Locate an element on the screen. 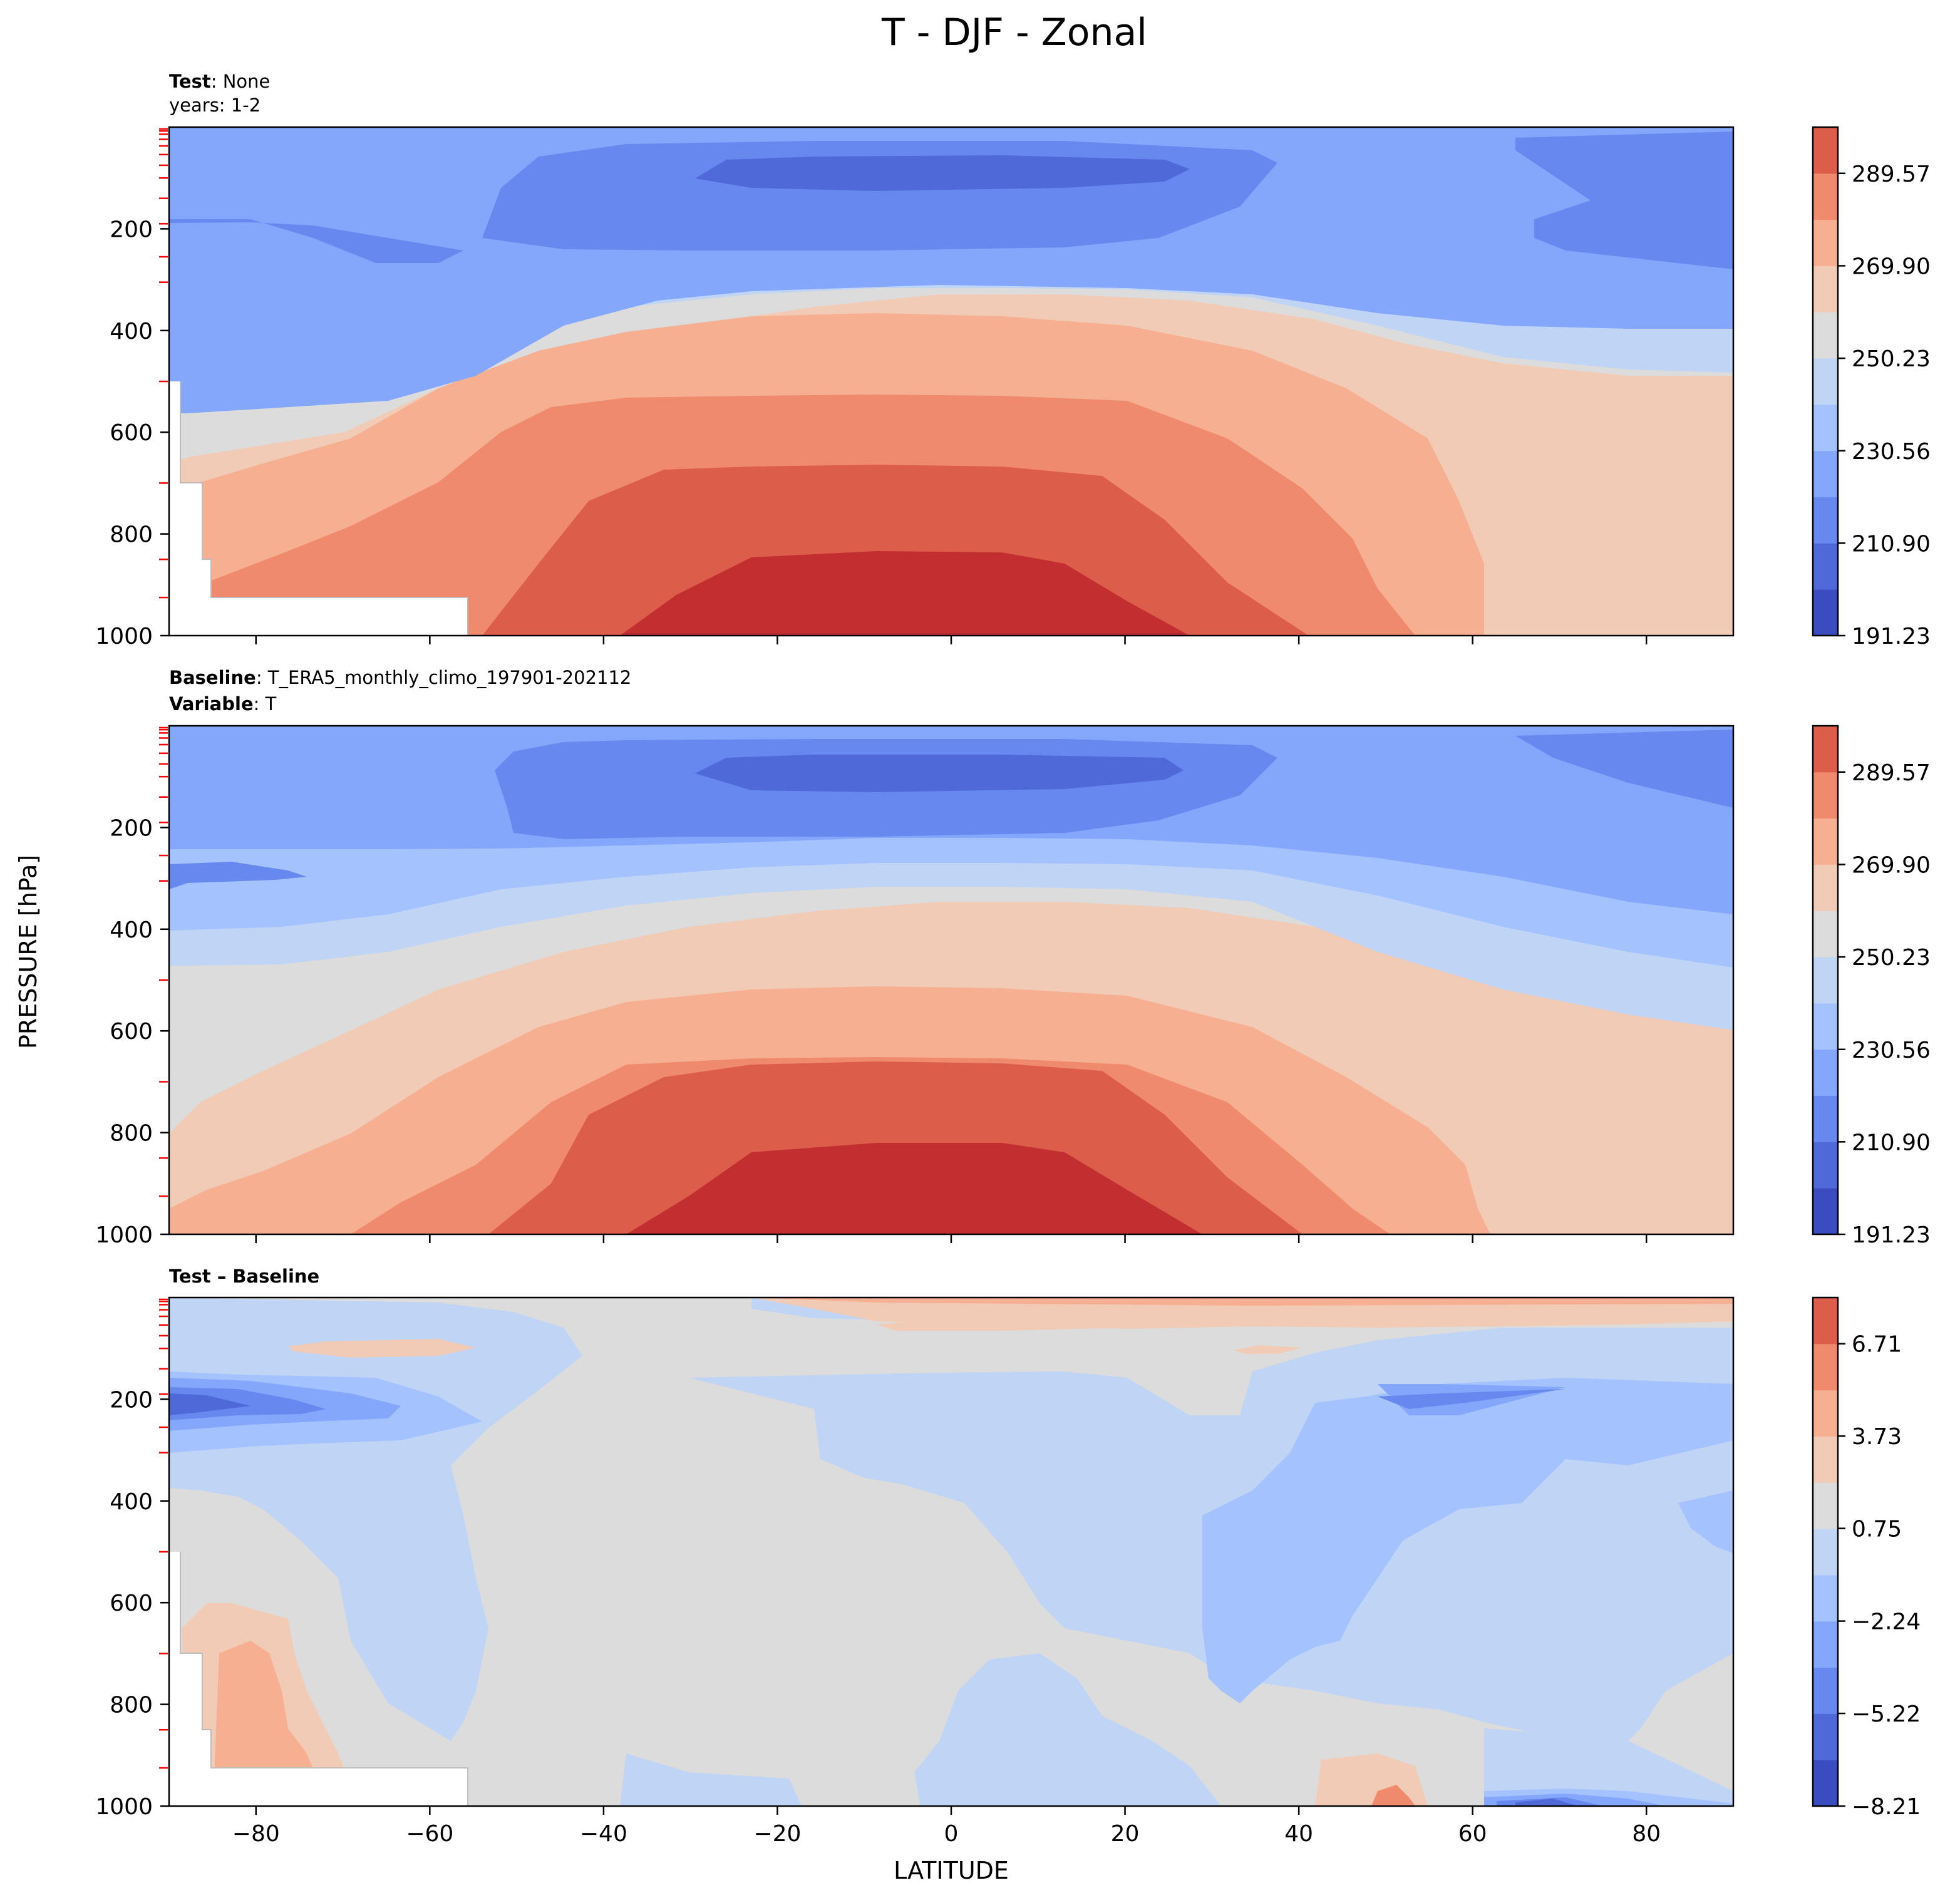 The width and height of the screenshot is (1960, 1900). colorbar-tick-label: 230.56 is located at coordinates (1891, 1050).